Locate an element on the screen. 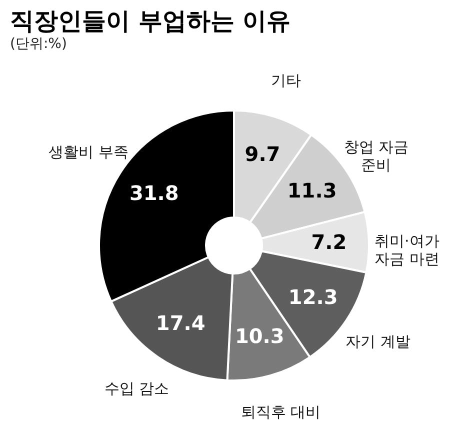 The image size is (468, 446). chart-title: 직장인들이 부업하는 이유 is located at coordinates (150, 21).